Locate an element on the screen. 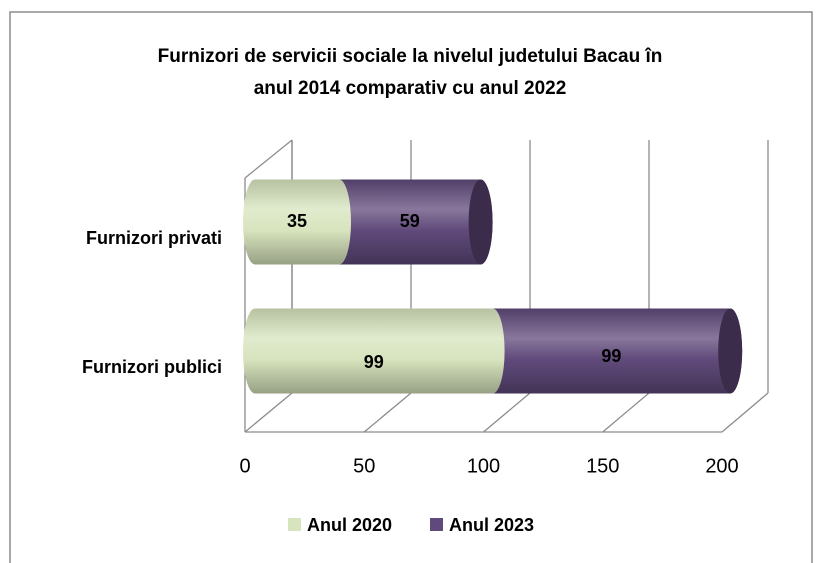 The width and height of the screenshot is (823, 563). value-label: 35 is located at coordinates (297, 221).